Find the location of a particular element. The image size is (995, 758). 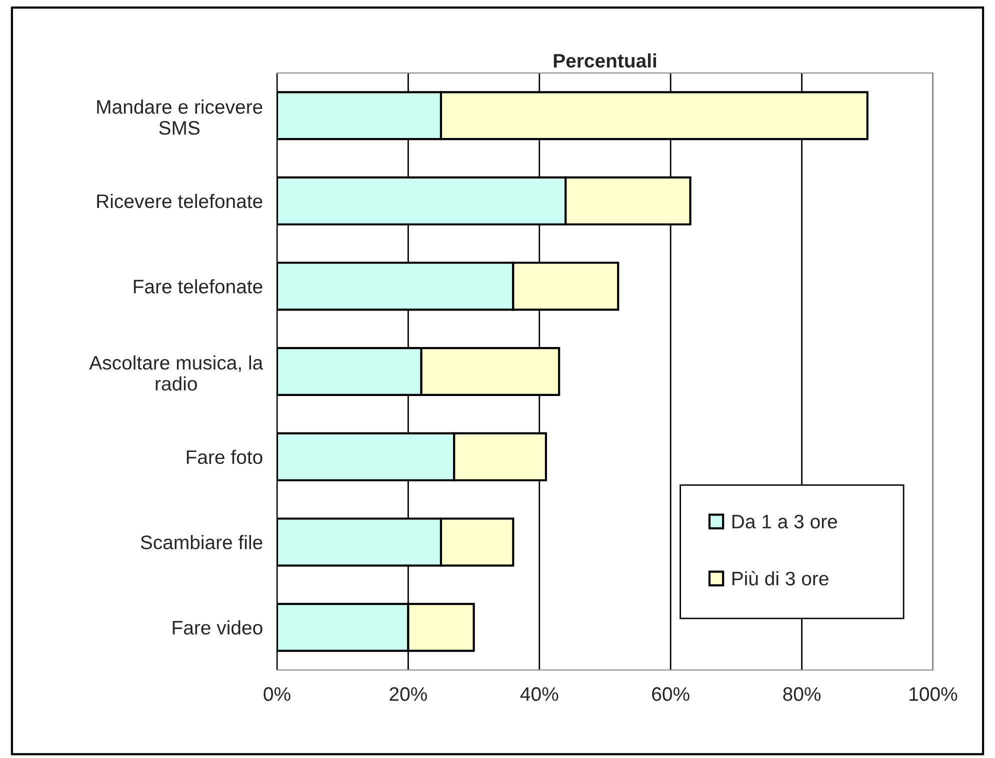

legend-label: Da 1 a 3 ore is located at coordinates (785, 521).